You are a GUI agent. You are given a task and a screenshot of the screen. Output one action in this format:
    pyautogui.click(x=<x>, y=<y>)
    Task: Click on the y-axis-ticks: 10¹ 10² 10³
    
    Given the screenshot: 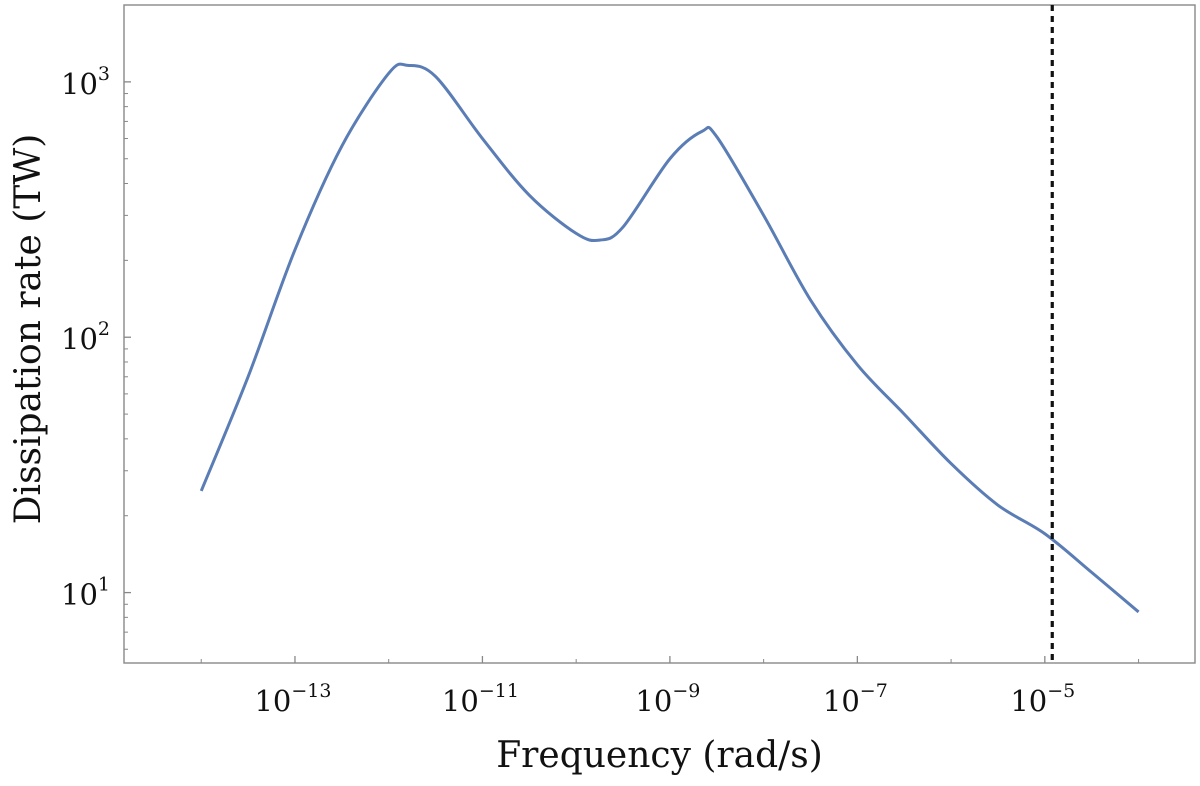 What is the action you would take?
    pyautogui.click(x=96, y=327)
    